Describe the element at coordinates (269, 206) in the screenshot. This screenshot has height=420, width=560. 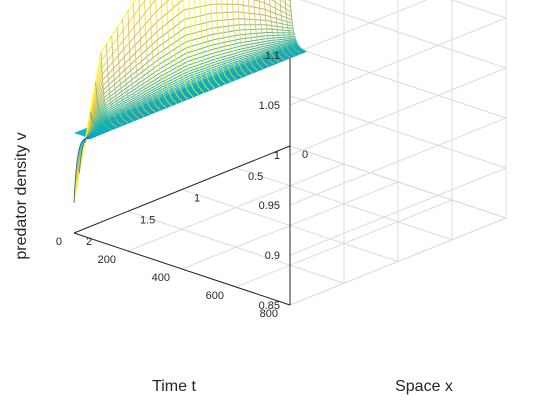
I see `z-tick-label: 0.95` at that location.